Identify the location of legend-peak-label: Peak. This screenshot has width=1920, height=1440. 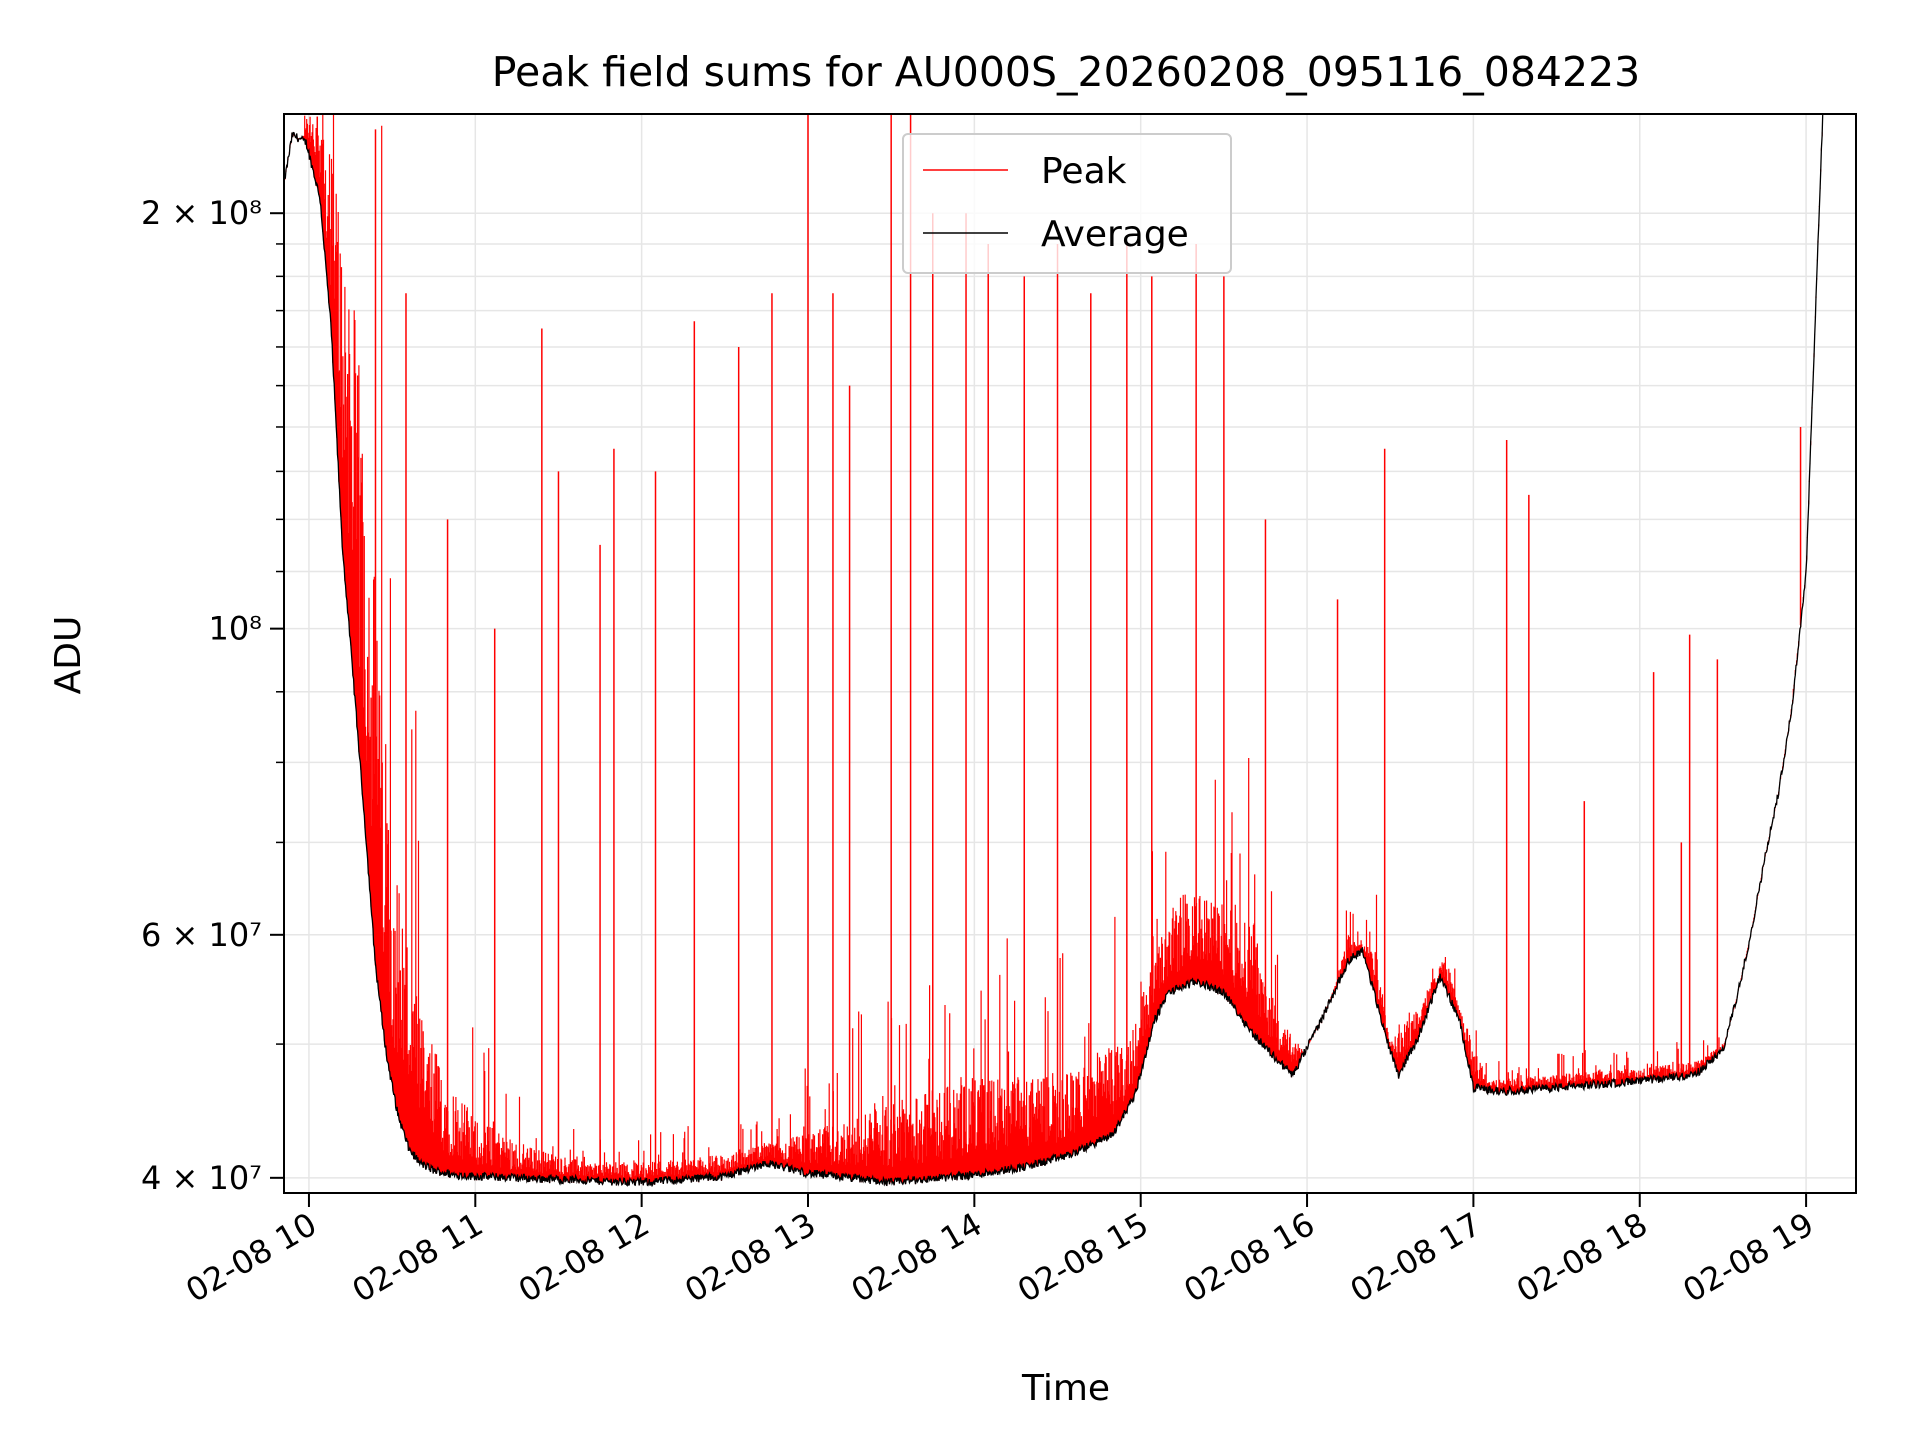
(1084, 171).